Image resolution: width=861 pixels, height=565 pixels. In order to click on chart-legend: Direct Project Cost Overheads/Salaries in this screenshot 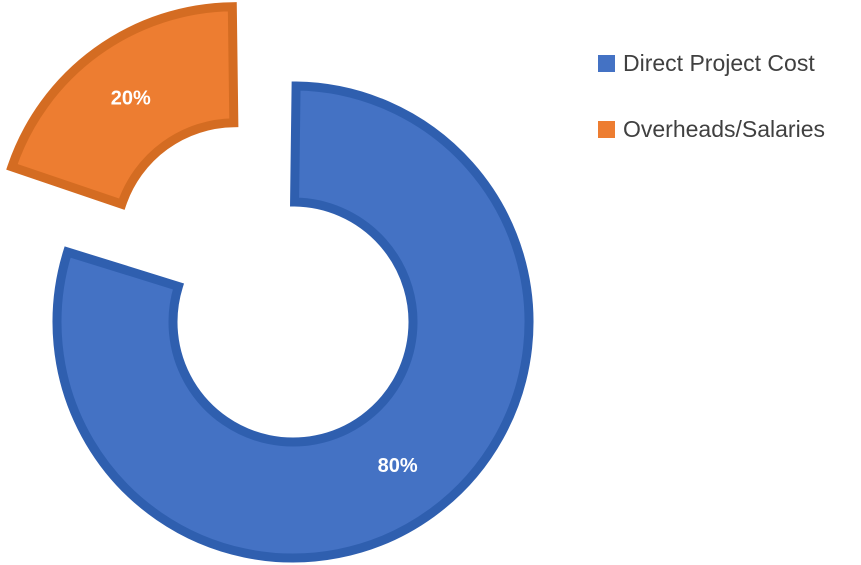, I will do `click(711, 114)`.